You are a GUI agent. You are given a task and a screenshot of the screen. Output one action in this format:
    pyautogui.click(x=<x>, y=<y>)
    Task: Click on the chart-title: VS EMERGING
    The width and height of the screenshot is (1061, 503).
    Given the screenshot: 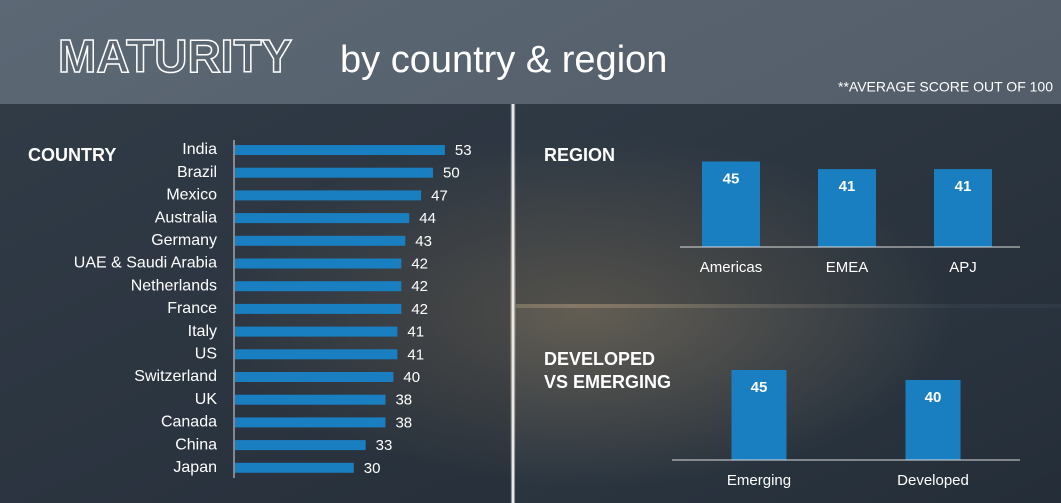 What is the action you would take?
    pyautogui.click(x=607, y=382)
    